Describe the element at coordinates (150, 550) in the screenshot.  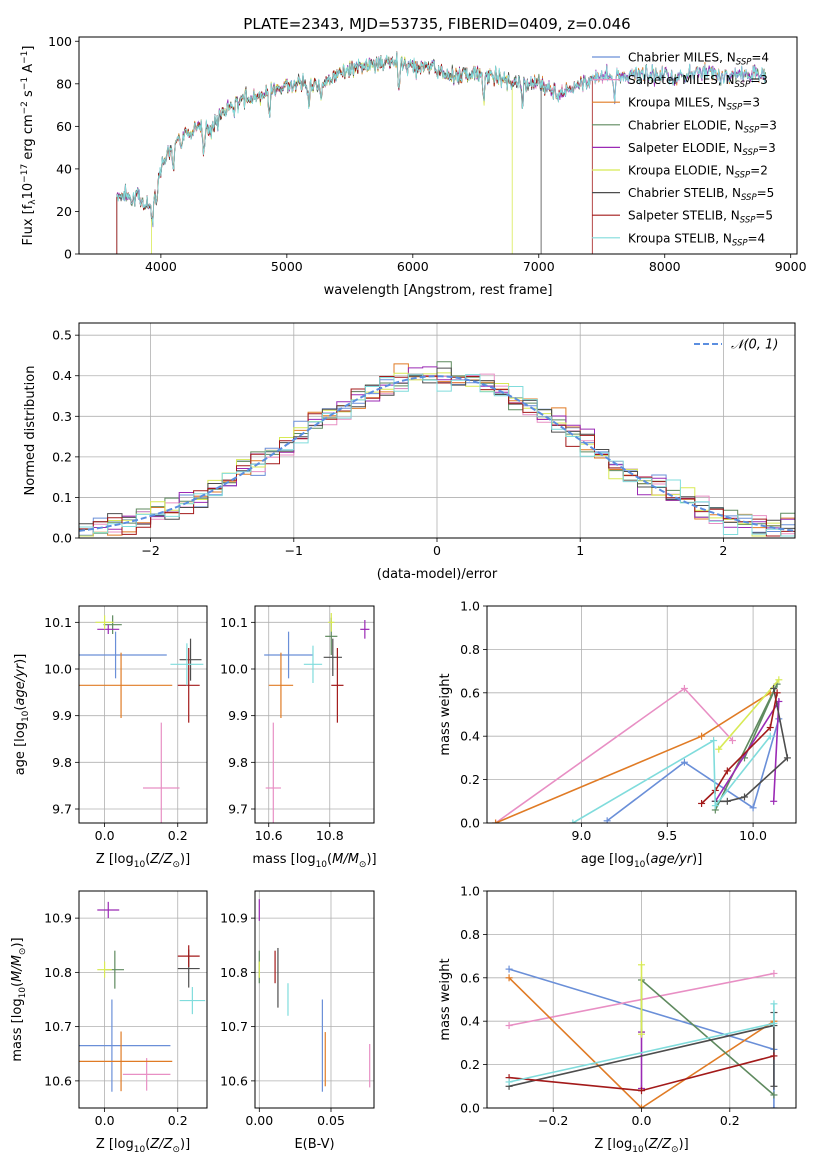
I see `x-tick-label: −2` at that location.